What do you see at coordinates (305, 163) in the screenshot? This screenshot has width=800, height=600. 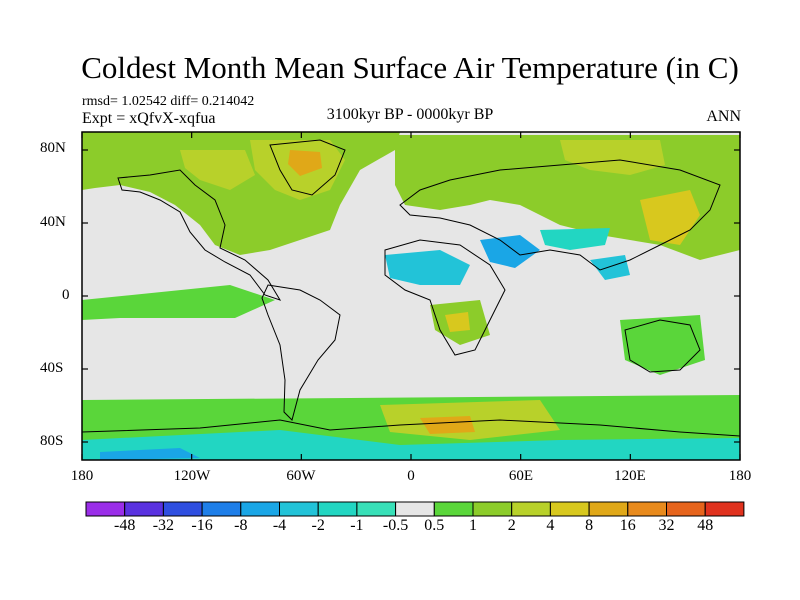 I see `field-arctic-orange` at bounding box center [305, 163].